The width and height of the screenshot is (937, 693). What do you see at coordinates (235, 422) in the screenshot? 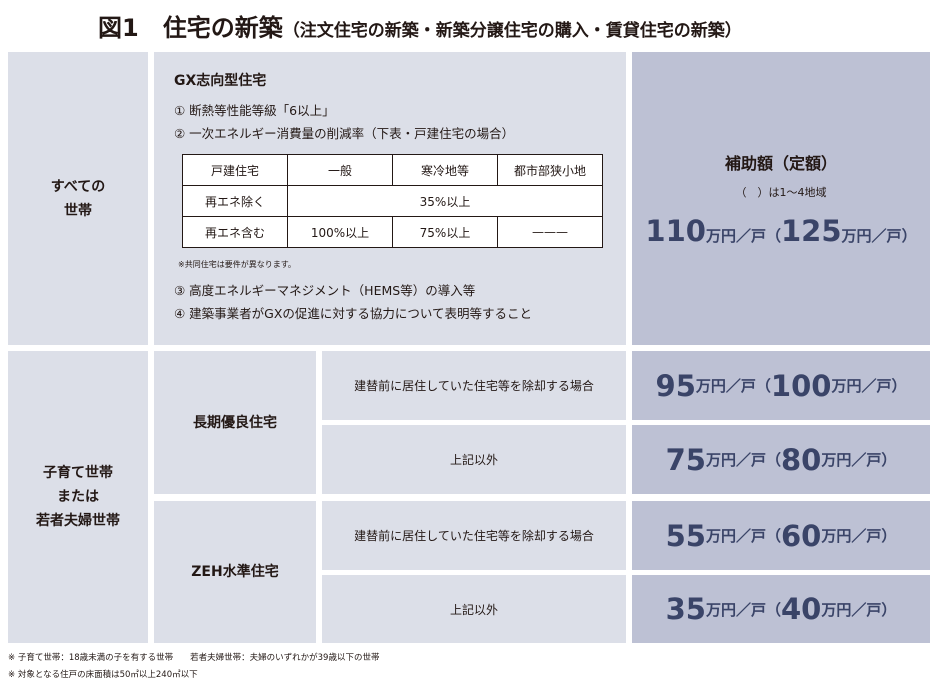
I see `long-term-label: 長期優良住宅` at bounding box center [235, 422].